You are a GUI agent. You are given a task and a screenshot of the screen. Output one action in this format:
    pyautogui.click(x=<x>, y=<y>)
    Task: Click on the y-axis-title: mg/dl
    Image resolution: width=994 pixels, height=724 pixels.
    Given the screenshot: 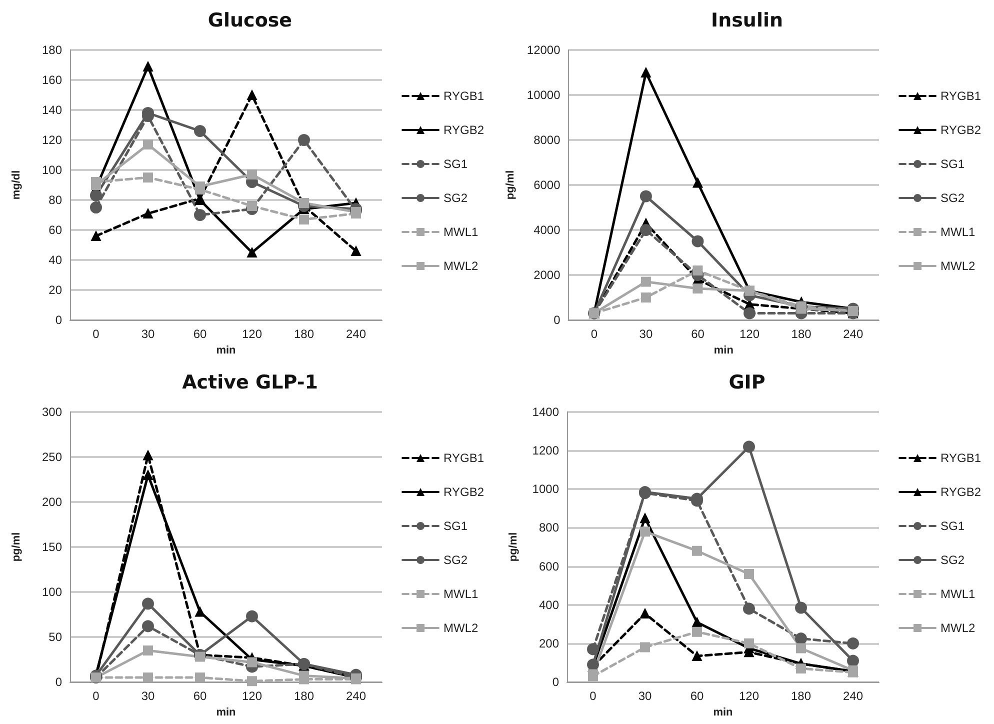 What is the action you would take?
    pyautogui.click(x=16, y=185)
    